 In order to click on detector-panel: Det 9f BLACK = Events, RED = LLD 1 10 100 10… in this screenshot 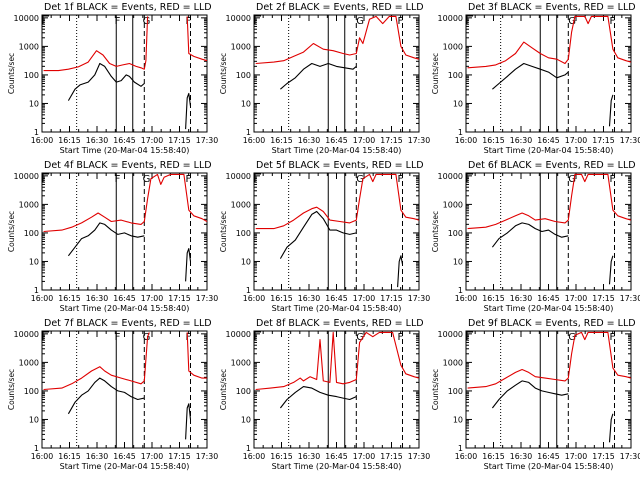, I will do `click(535, 394)`.